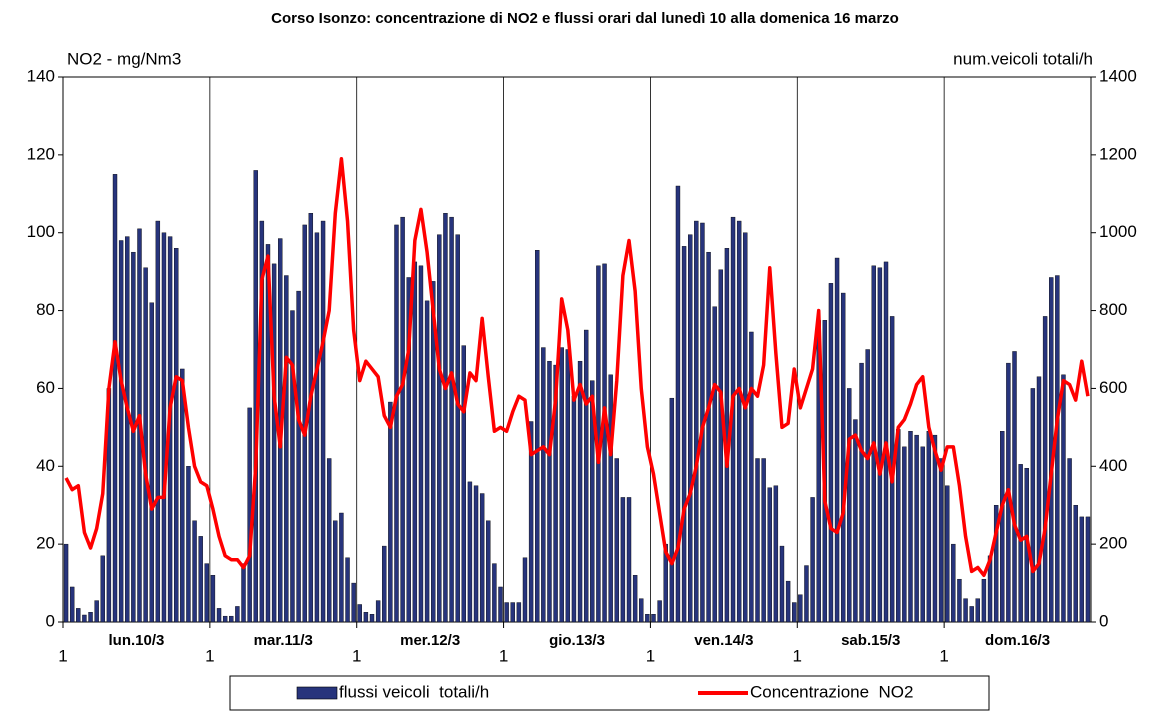  Describe the element at coordinates (831, 691) in the screenshot. I see `legend-label: Concentrazione NO2` at that location.